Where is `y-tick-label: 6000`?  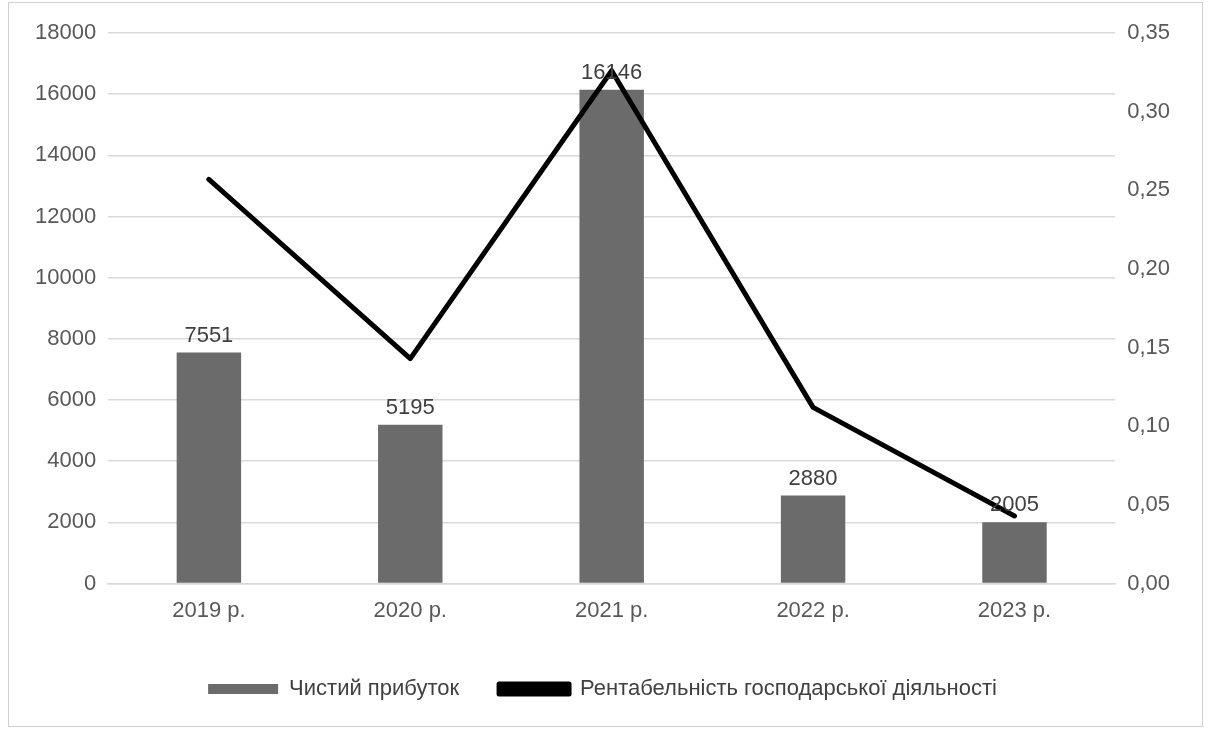 y-tick-label: 6000 is located at coordinates (72, 399).